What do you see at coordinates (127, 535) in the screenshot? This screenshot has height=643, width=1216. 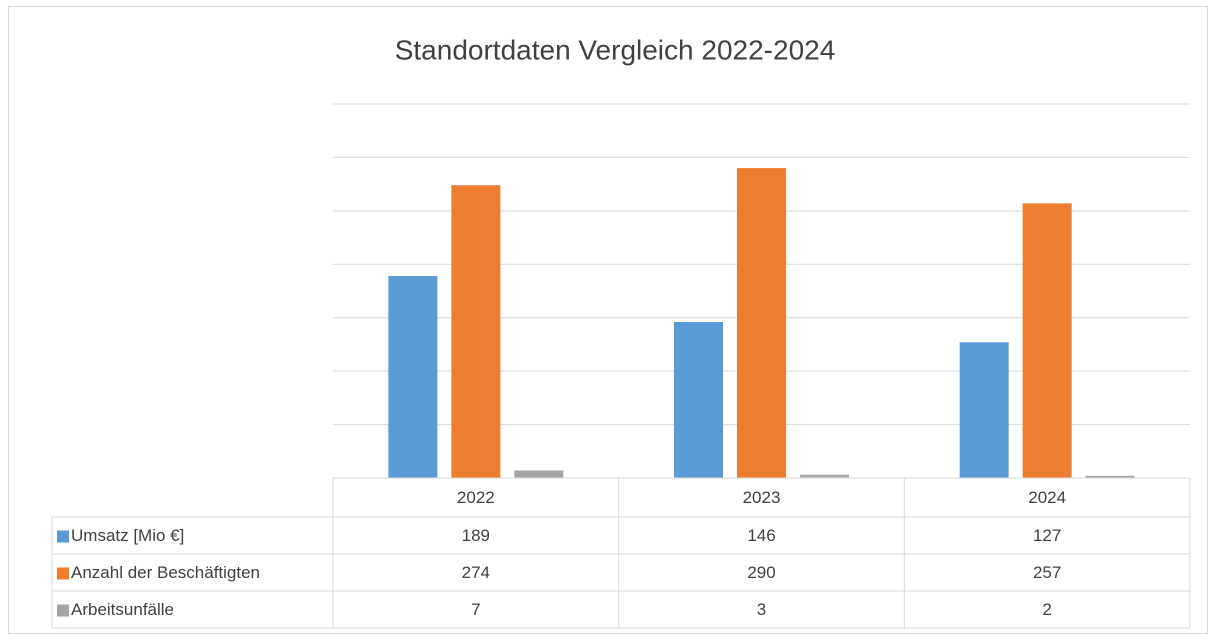 I see `legend-label: Umsatz [Mio €]` at bounding box center [127, 535].